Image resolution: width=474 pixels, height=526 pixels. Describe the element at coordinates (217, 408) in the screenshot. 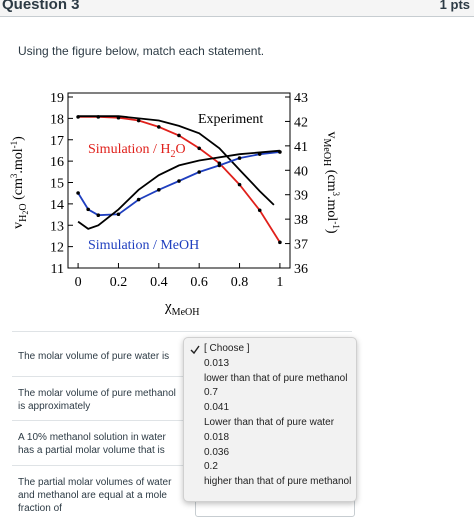

I see `dropdown-option: 0.041` at that location.